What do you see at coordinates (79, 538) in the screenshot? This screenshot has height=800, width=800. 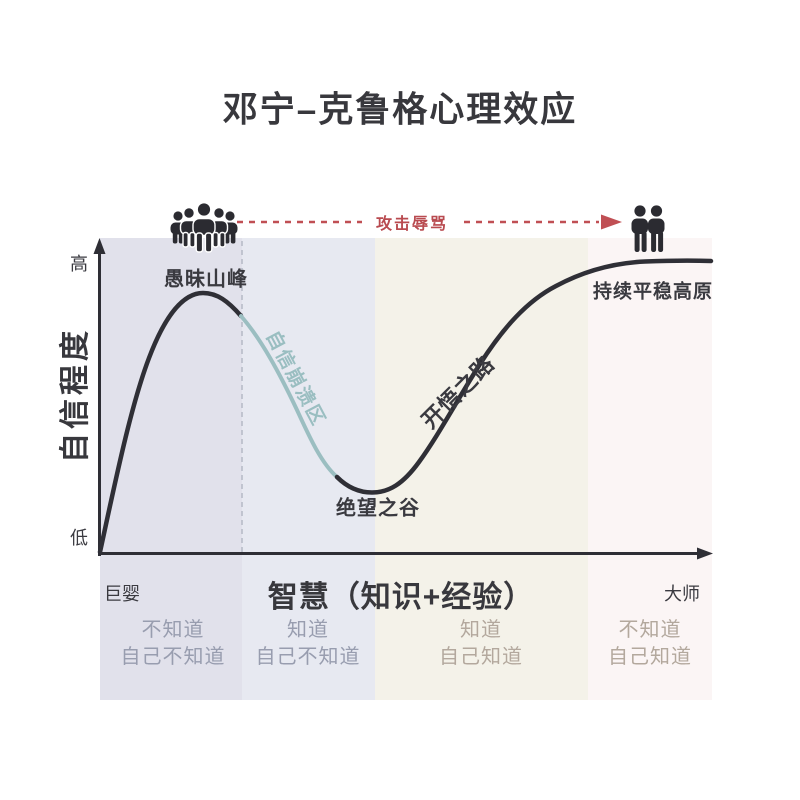 I see `y-axis-low-label: 低` at bounding box center [79, 538].